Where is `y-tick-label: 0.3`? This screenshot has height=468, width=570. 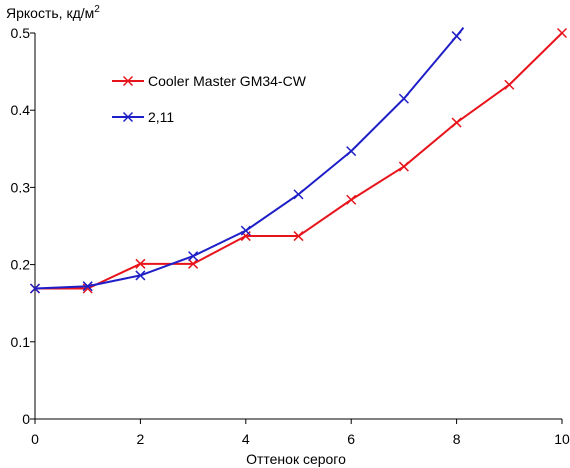 y-tick-label: 0.3 is located at coordinates (21, 187).